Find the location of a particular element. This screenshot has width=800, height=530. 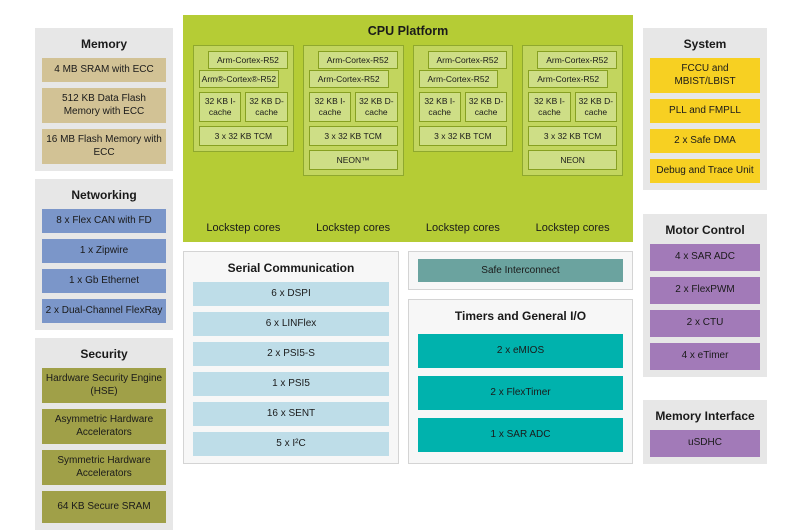

security-title: Security is located at coordinates (104, 354).